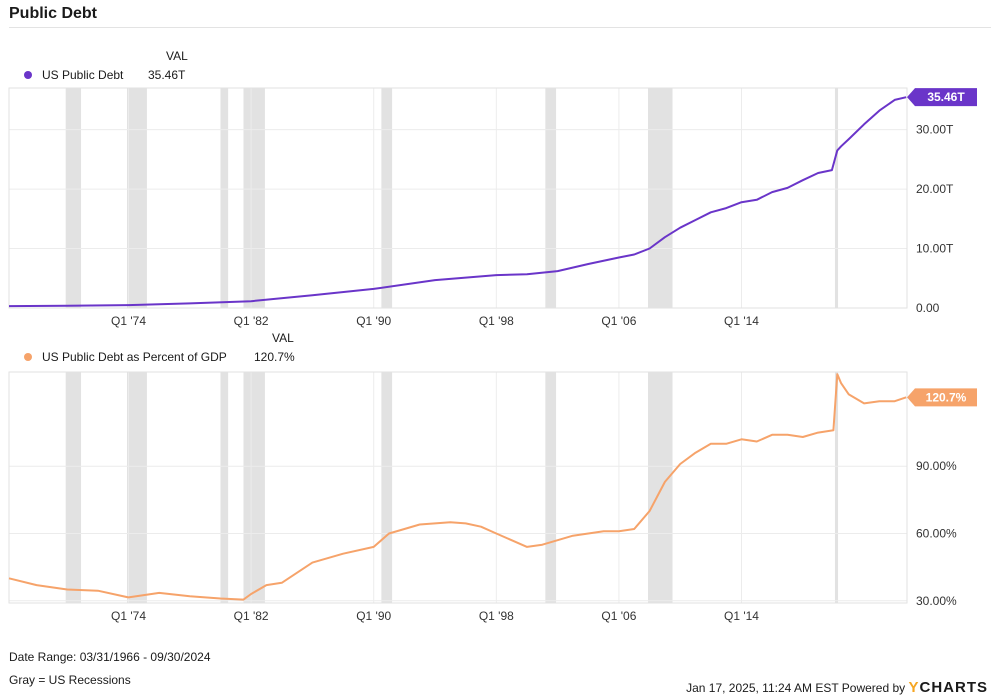 The image size is (1000, 698). I want to click on legend-series-name: US Public Debt as Percent of GDP, so click(134, 357).